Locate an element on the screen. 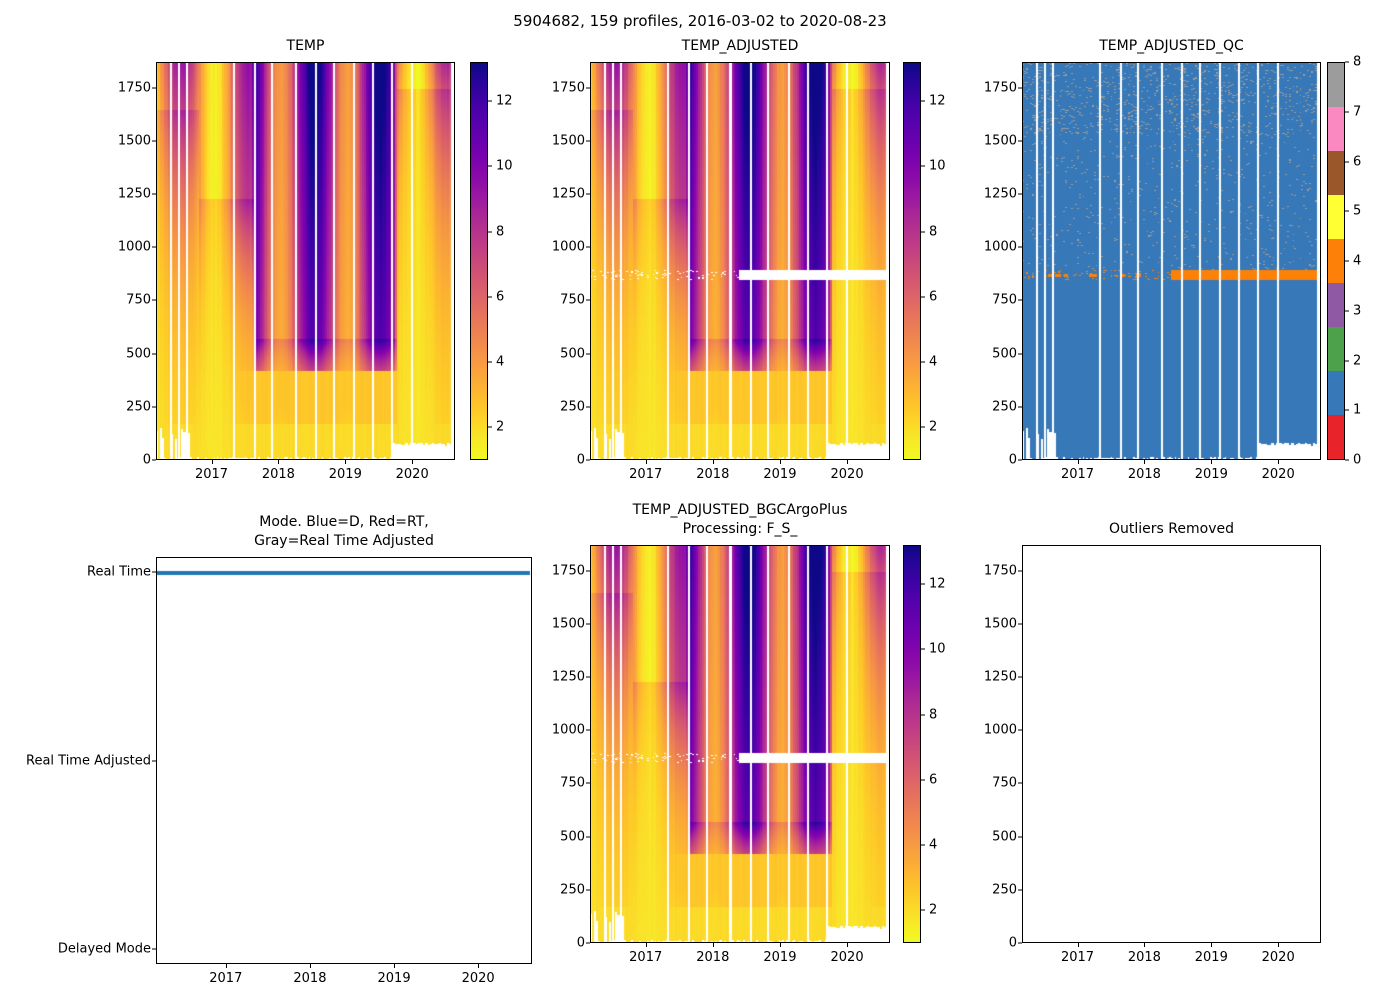 The width and height of the screenshot is (1400, 1000). colorbar-tick-temp-3: 8 is located at coordinates (500, 232).